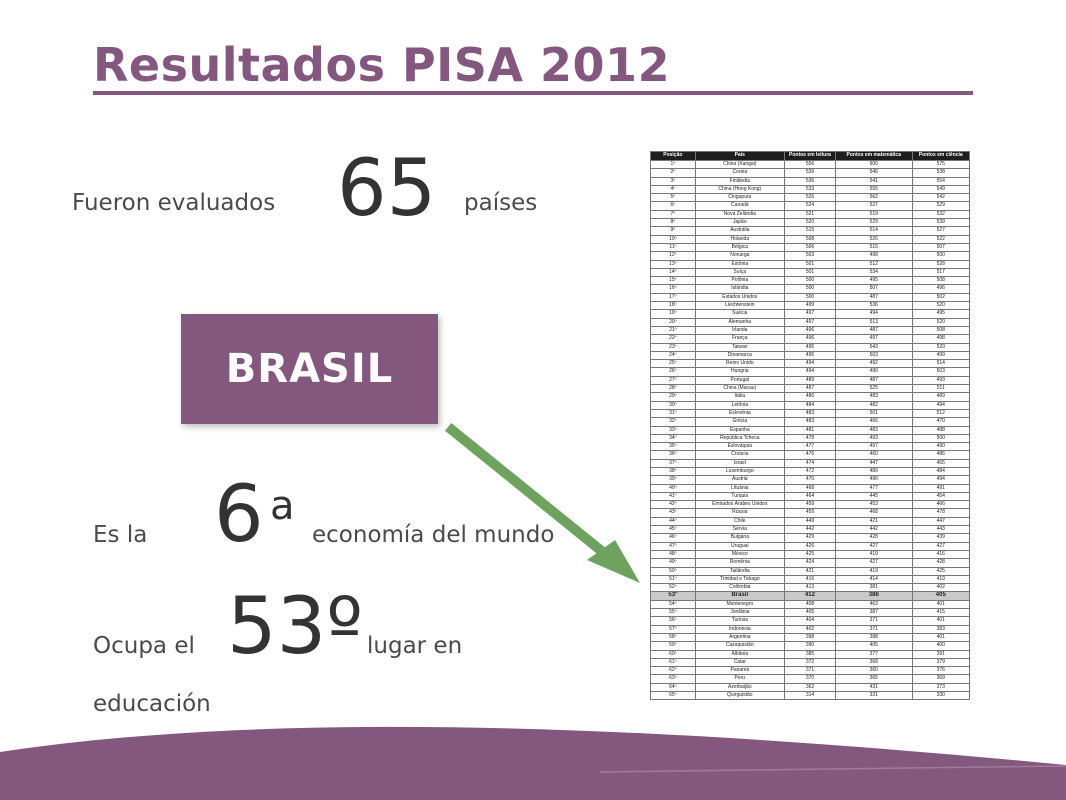  I want to click on table-cell: China (Macau), so click(739, 388).